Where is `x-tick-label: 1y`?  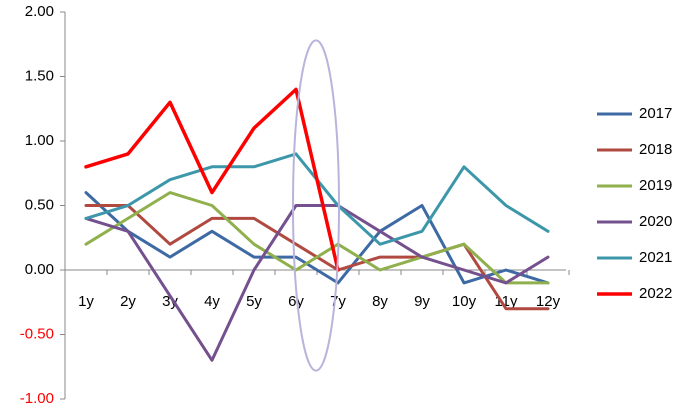
x-tick-label: 1y is located at coordinates (86, 301).